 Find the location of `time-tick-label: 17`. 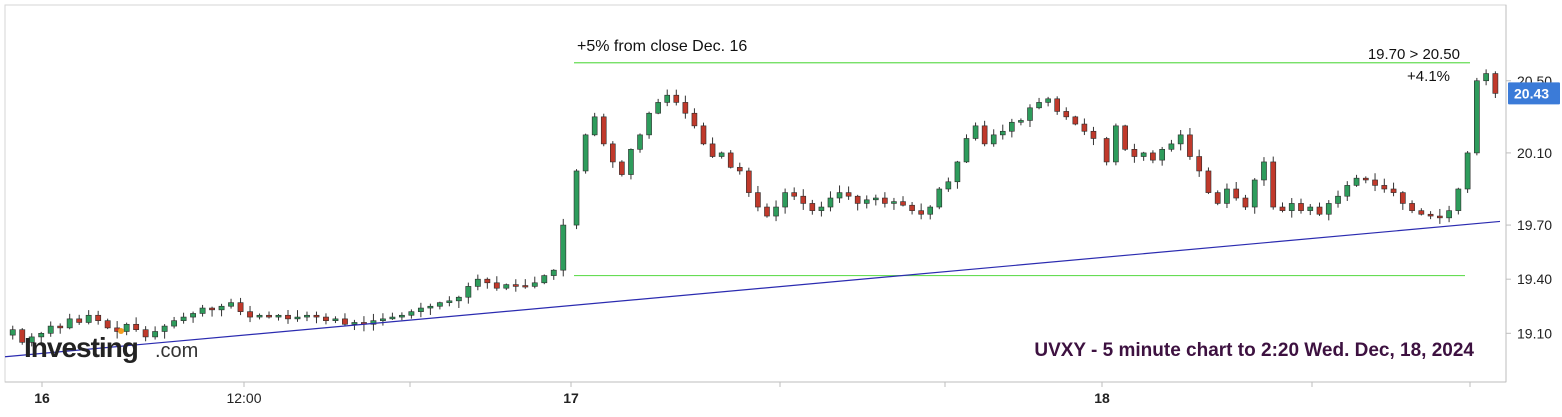

time-tick-label: 17 is located at coordinates (571, 398).